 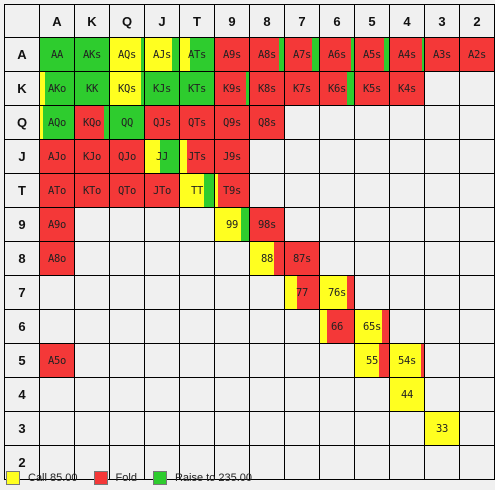 I want to click on hand-cell: JTs, so click(x=197, y=157).